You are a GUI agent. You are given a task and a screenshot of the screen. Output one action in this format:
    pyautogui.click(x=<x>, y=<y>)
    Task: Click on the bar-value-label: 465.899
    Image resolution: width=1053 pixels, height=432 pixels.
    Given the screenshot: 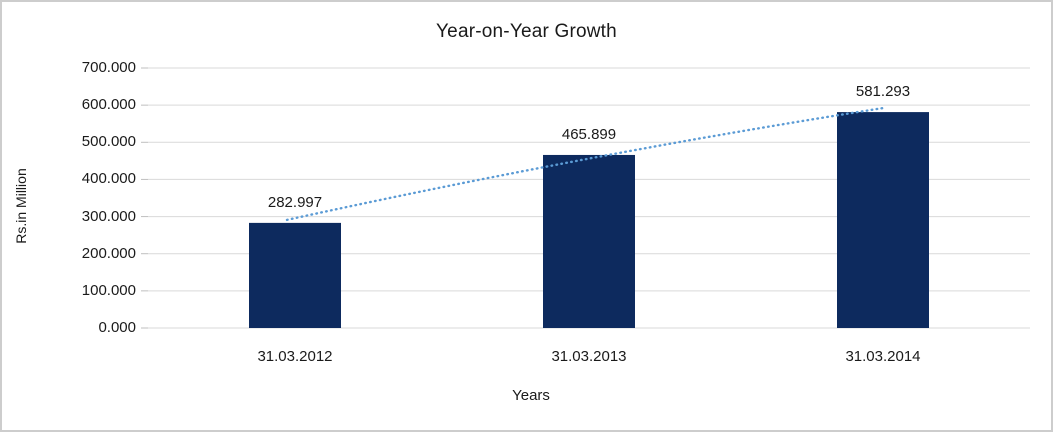 What is the action you would take?
    pyautogui.click(x=589, y=134)
    